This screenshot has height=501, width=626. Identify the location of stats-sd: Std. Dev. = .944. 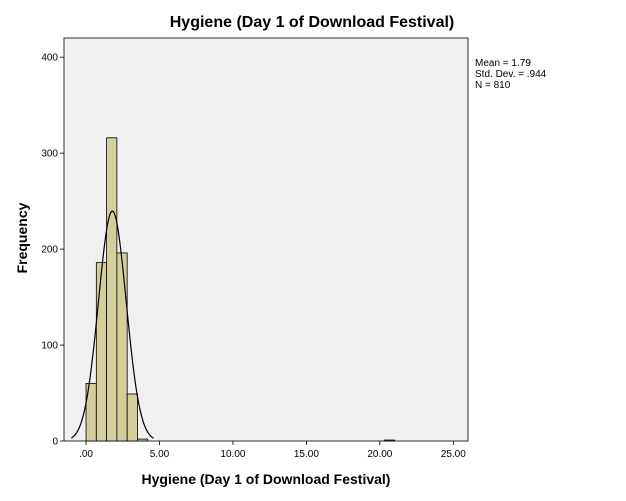
(511, 74).